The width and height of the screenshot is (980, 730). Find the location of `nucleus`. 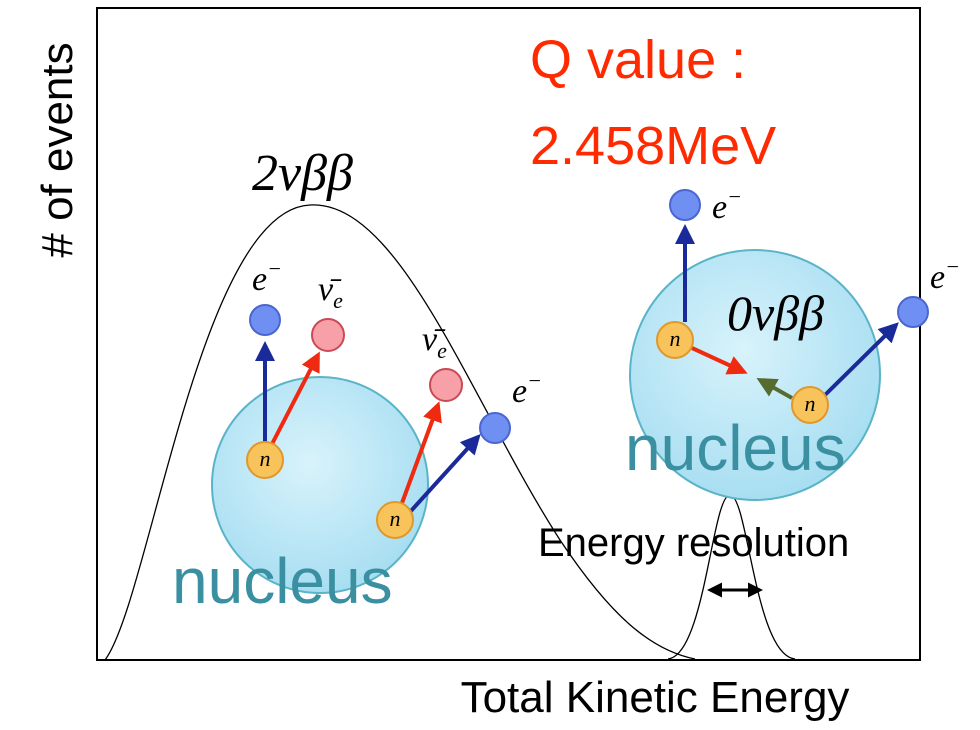

nucleus is located at coordinates (755, 375).